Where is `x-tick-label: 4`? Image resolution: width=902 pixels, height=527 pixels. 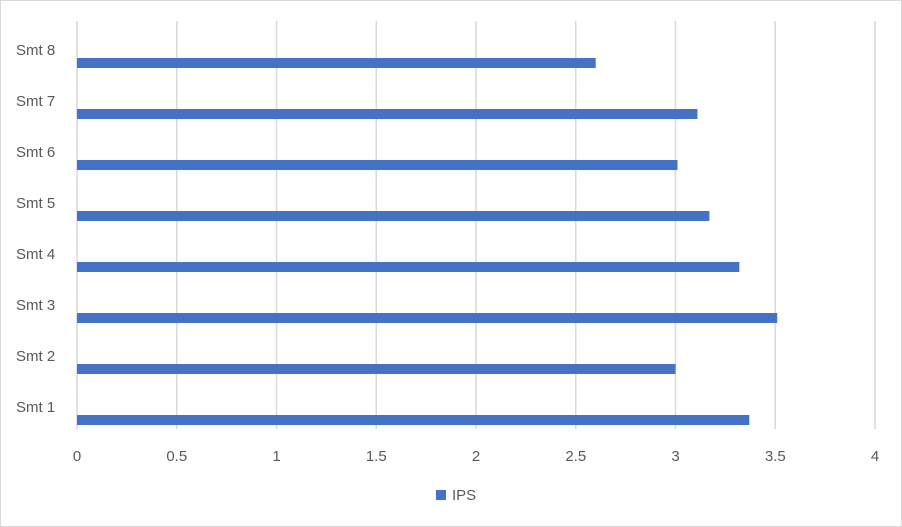 x-tick-label: 4 is located at coordinates (875, 456).